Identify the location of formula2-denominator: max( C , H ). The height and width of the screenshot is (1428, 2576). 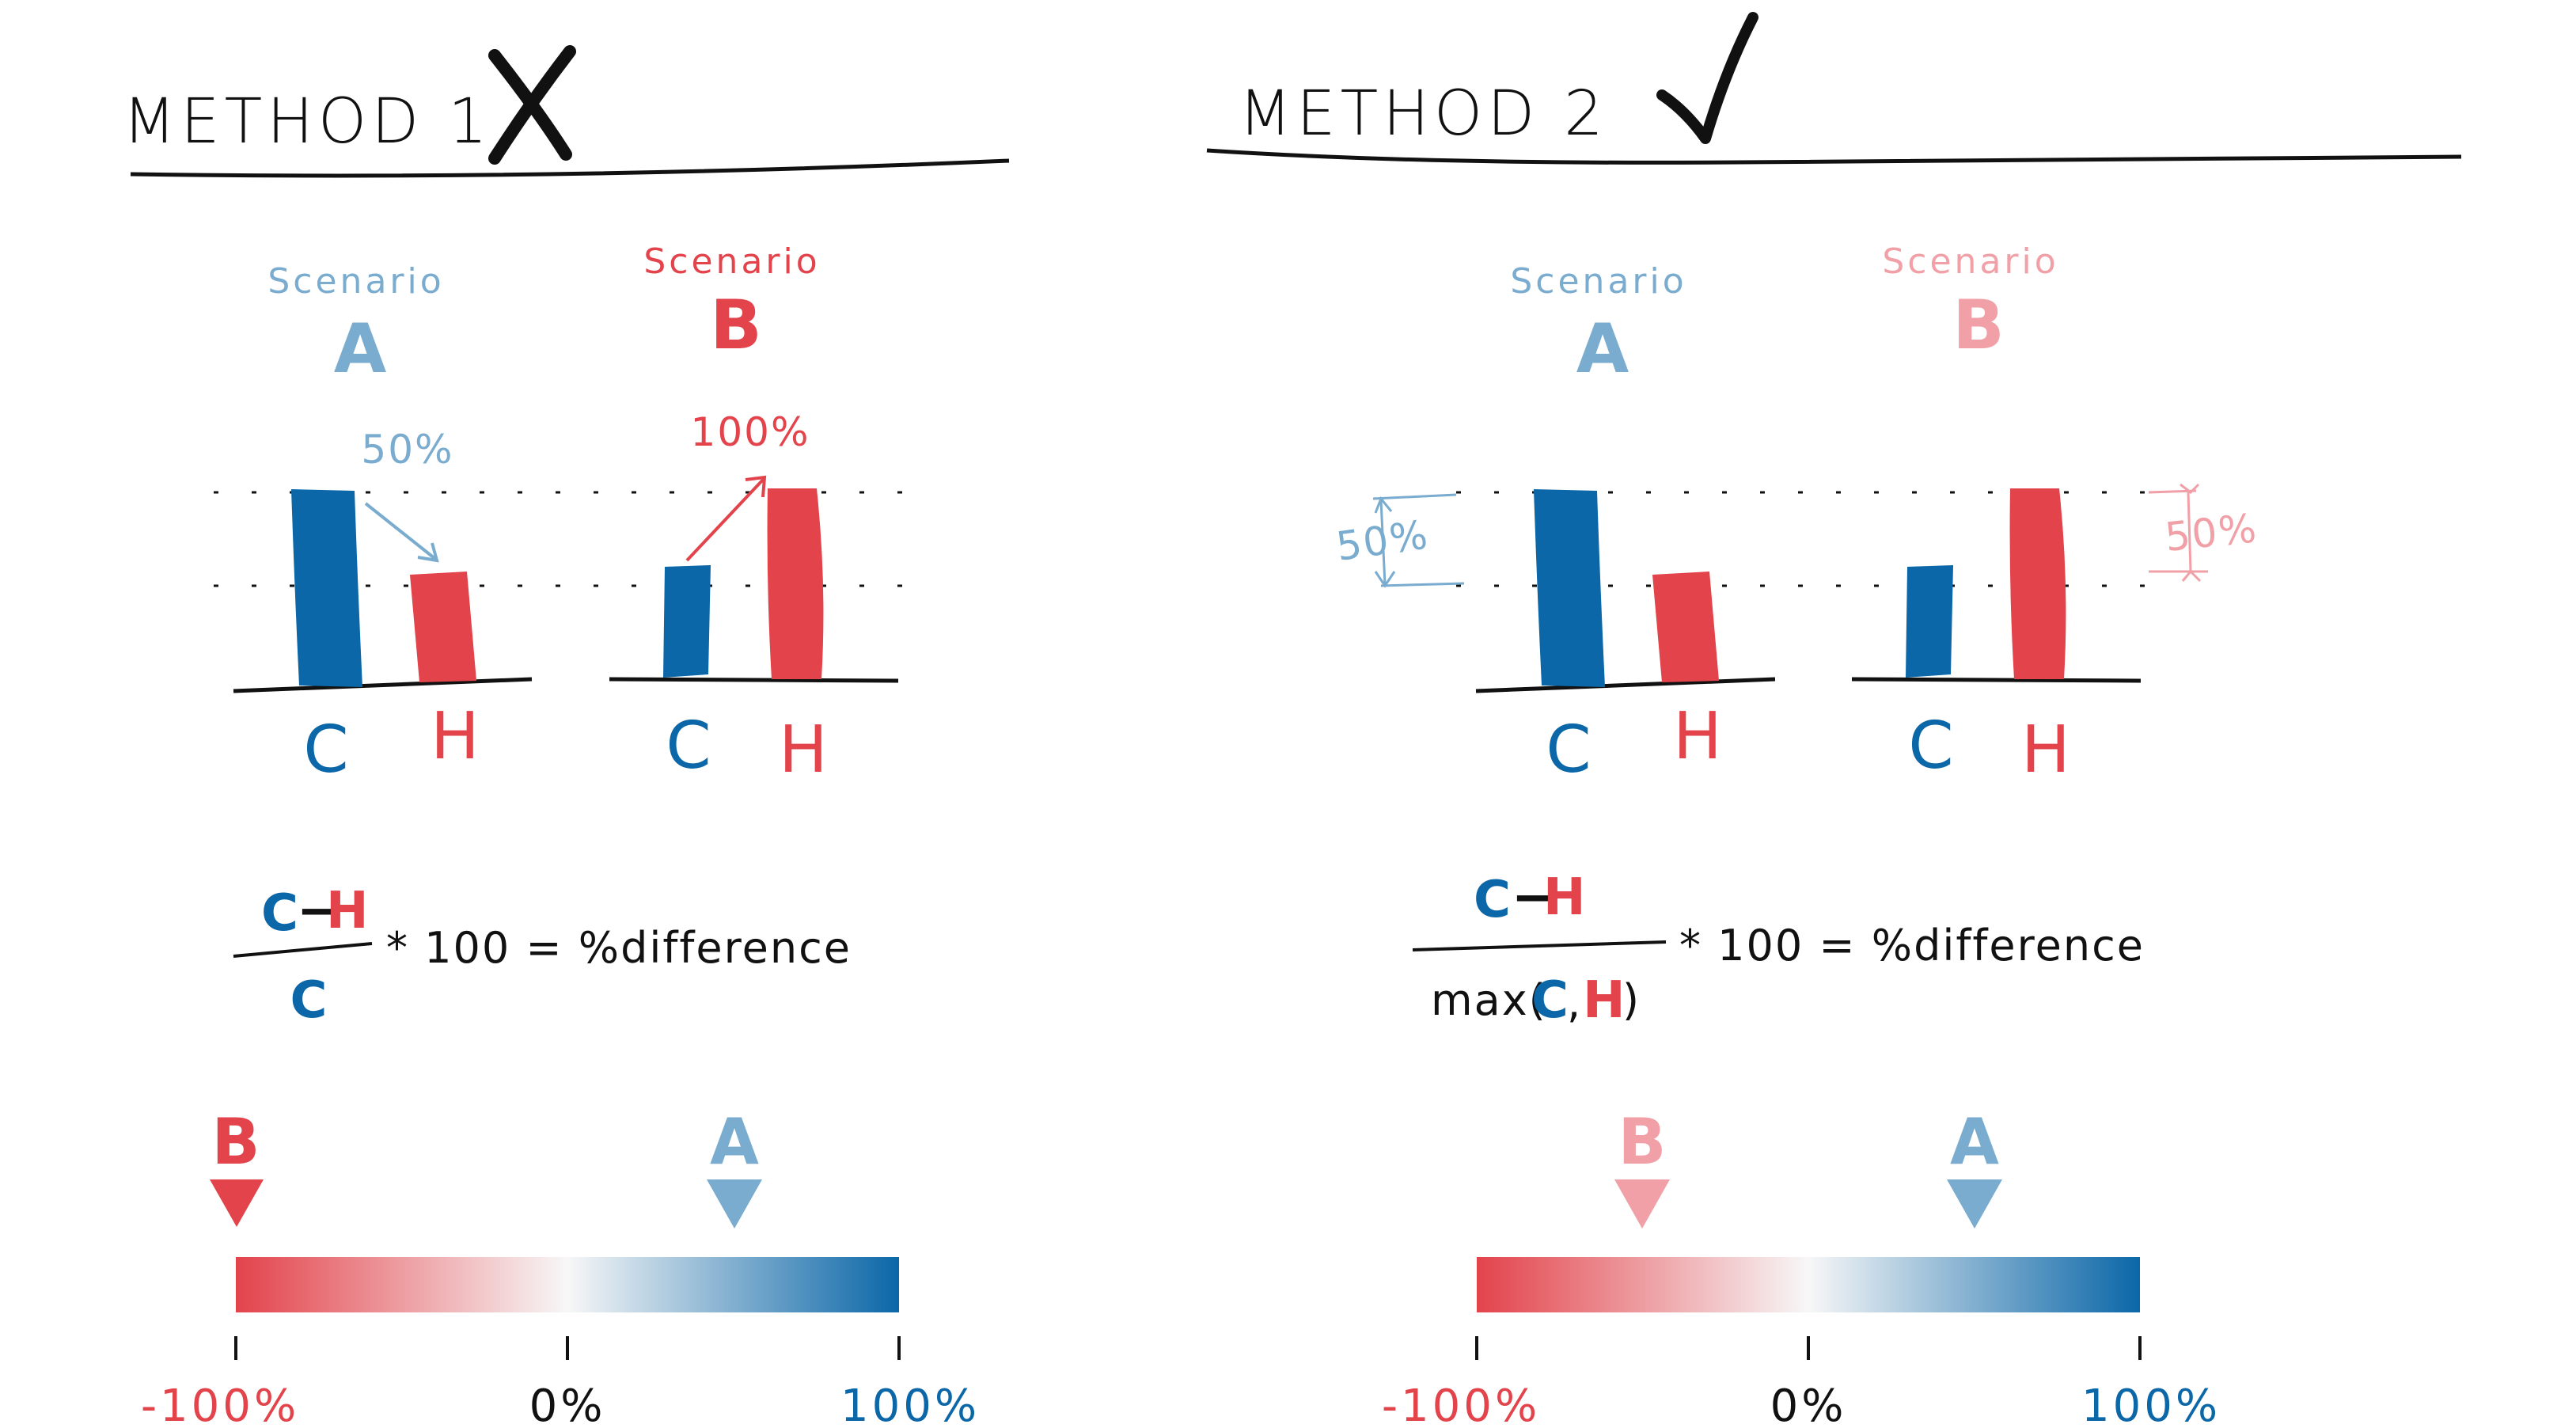
(1536, 1000).